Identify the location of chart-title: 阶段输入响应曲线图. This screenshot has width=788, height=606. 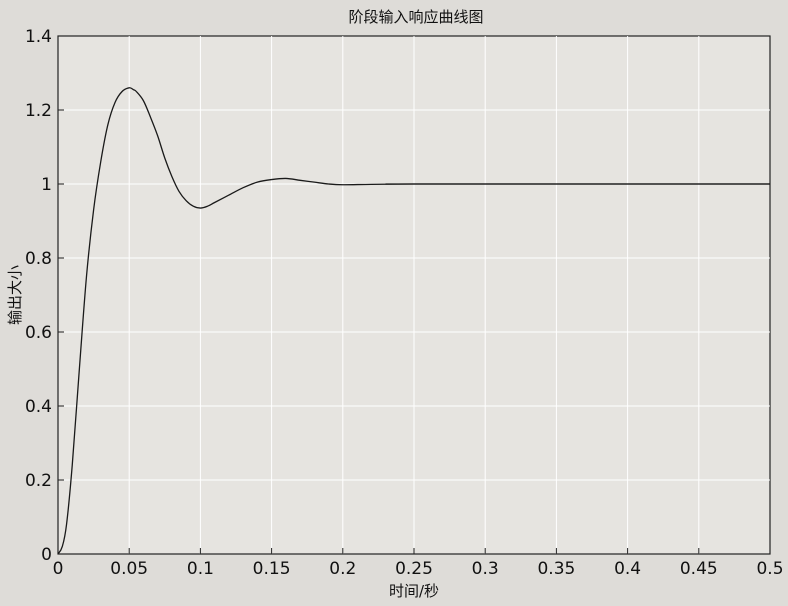
(415, 17).